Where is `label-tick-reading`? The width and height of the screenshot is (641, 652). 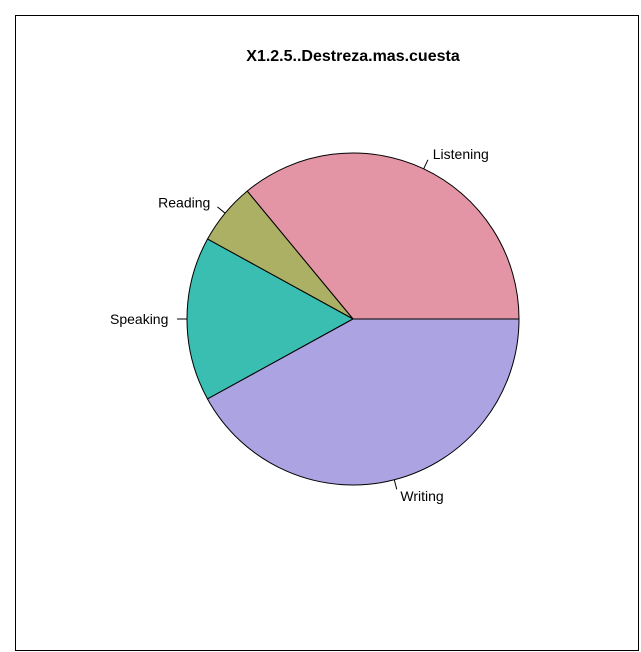 label-tick-reading is located at coordinates (221, 210).